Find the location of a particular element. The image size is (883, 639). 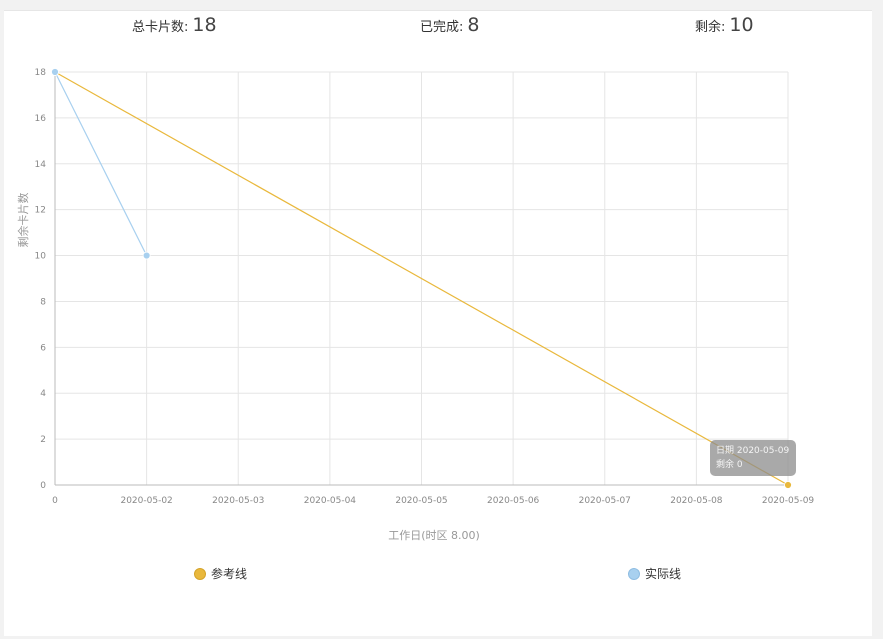

y-tick-label: 6 is located at coordinates (43, 348).